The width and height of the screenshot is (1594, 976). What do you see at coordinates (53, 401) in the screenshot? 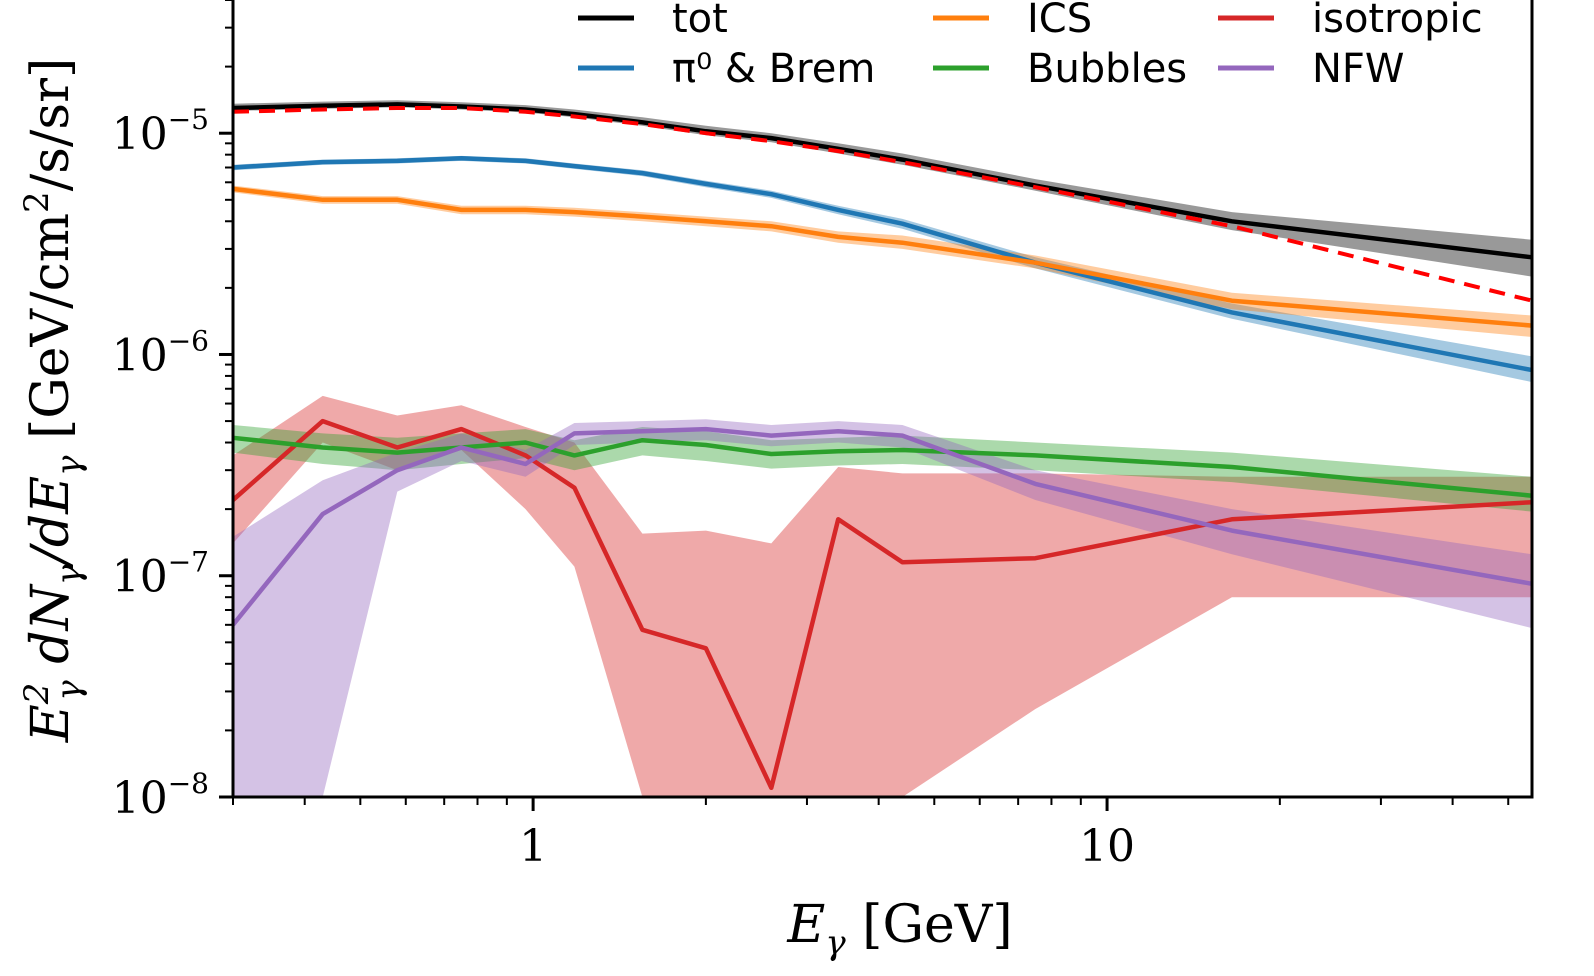
I see `y-axis-label: E2γ dNγ/dEγ [GeV/cm2/s/sr]` at bounding box center [53, 401].